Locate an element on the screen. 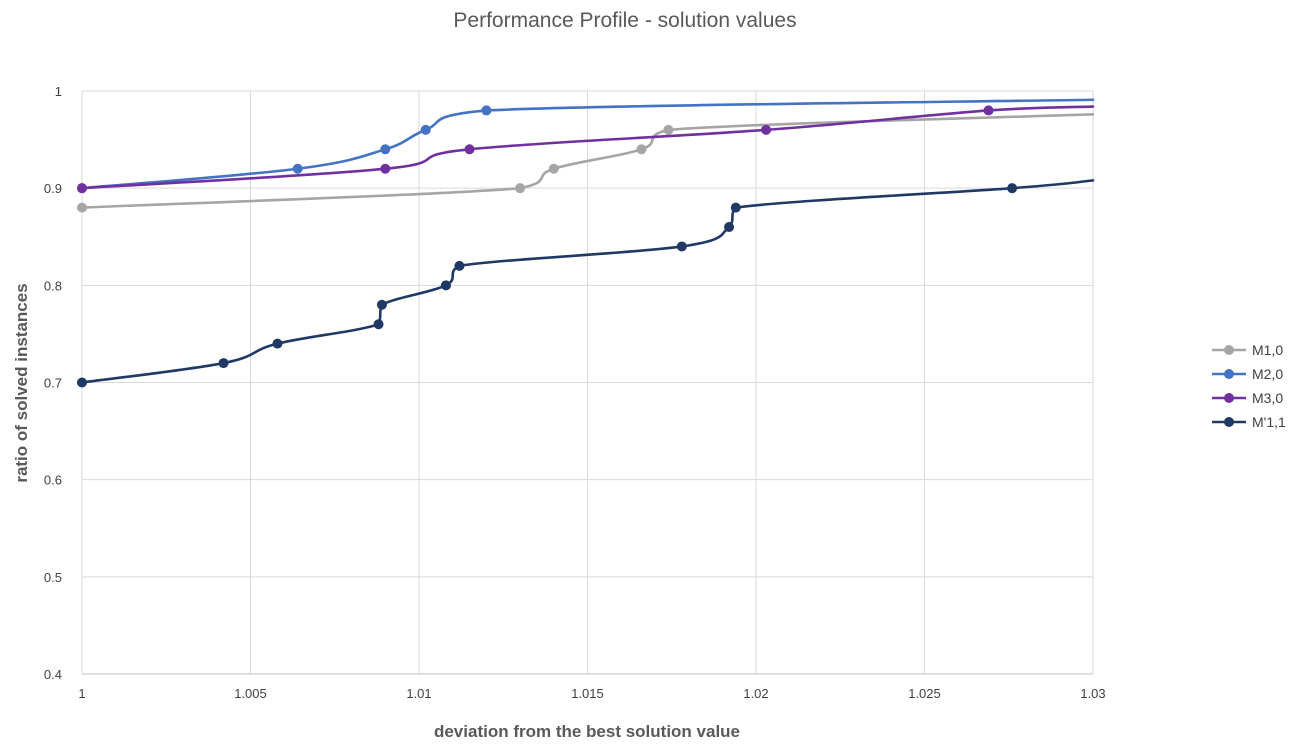 This screenshot has width=1314, height=747. x-tick-label: 1.025 is located at coordinates (924, 693).